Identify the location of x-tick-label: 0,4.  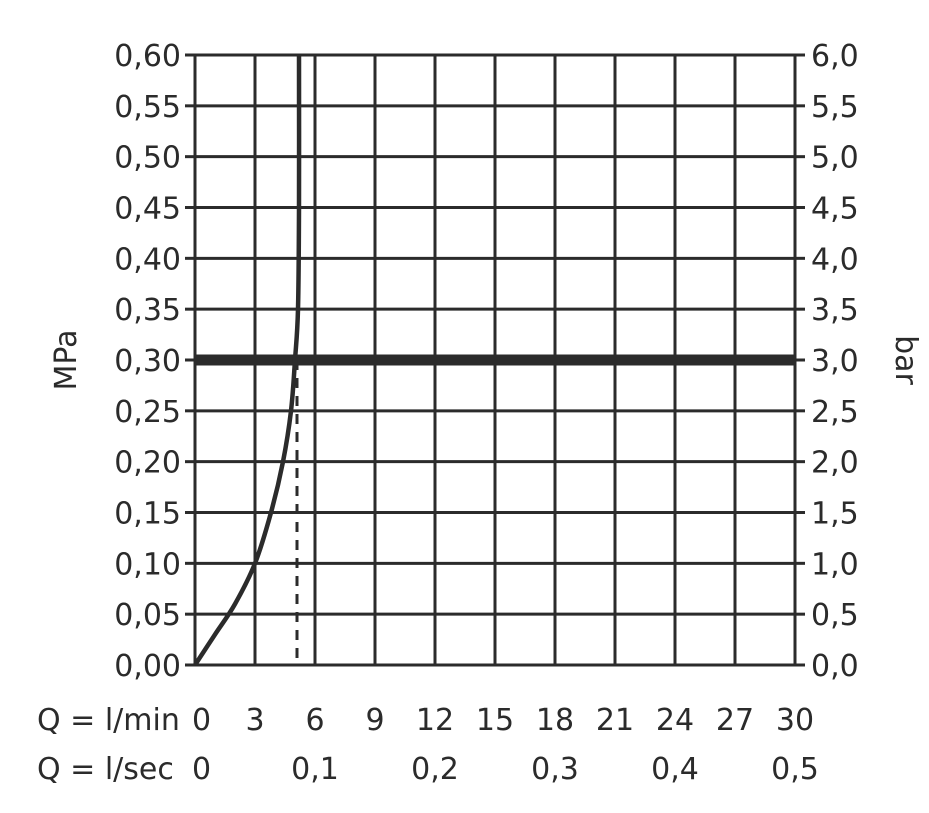
(675, 769).